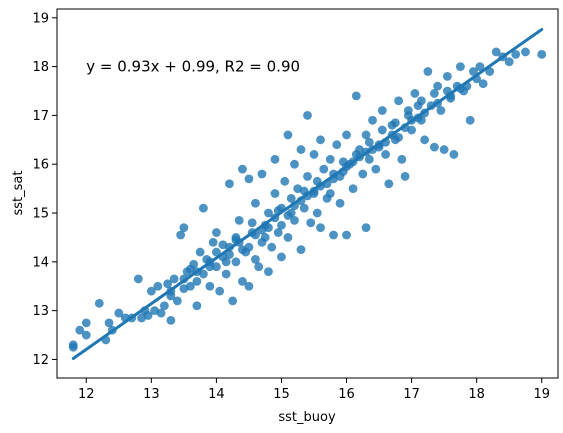  Describe the element at coordinates (44, 189) in the screenshot. I see `y-ticks: 12 13 14 15 16 17 18 19` at that location.